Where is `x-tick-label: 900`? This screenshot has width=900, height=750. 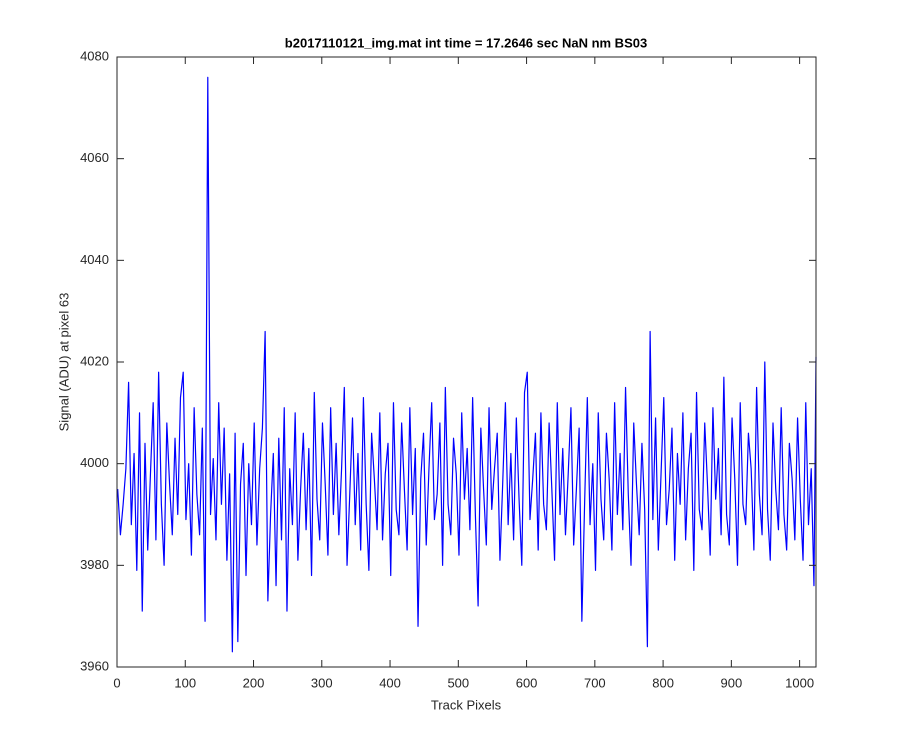
x-tick-label: 900 is located at coordinates (732, 682).